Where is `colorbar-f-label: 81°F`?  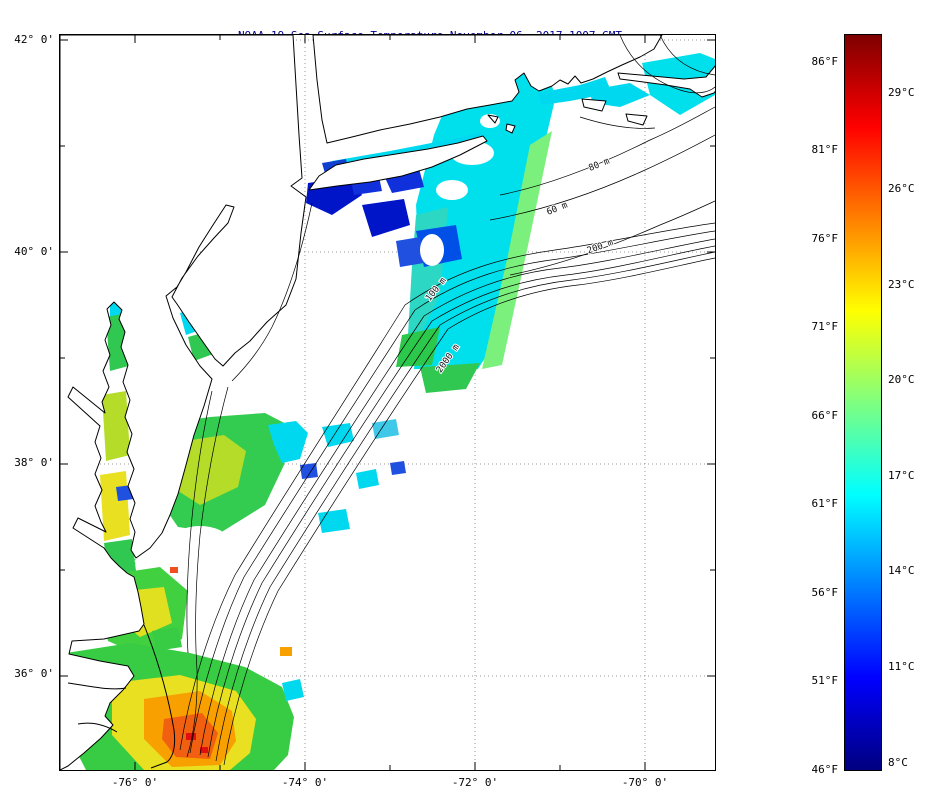 colorbar-f-label: 81°F is located at coordinates (825, 149).